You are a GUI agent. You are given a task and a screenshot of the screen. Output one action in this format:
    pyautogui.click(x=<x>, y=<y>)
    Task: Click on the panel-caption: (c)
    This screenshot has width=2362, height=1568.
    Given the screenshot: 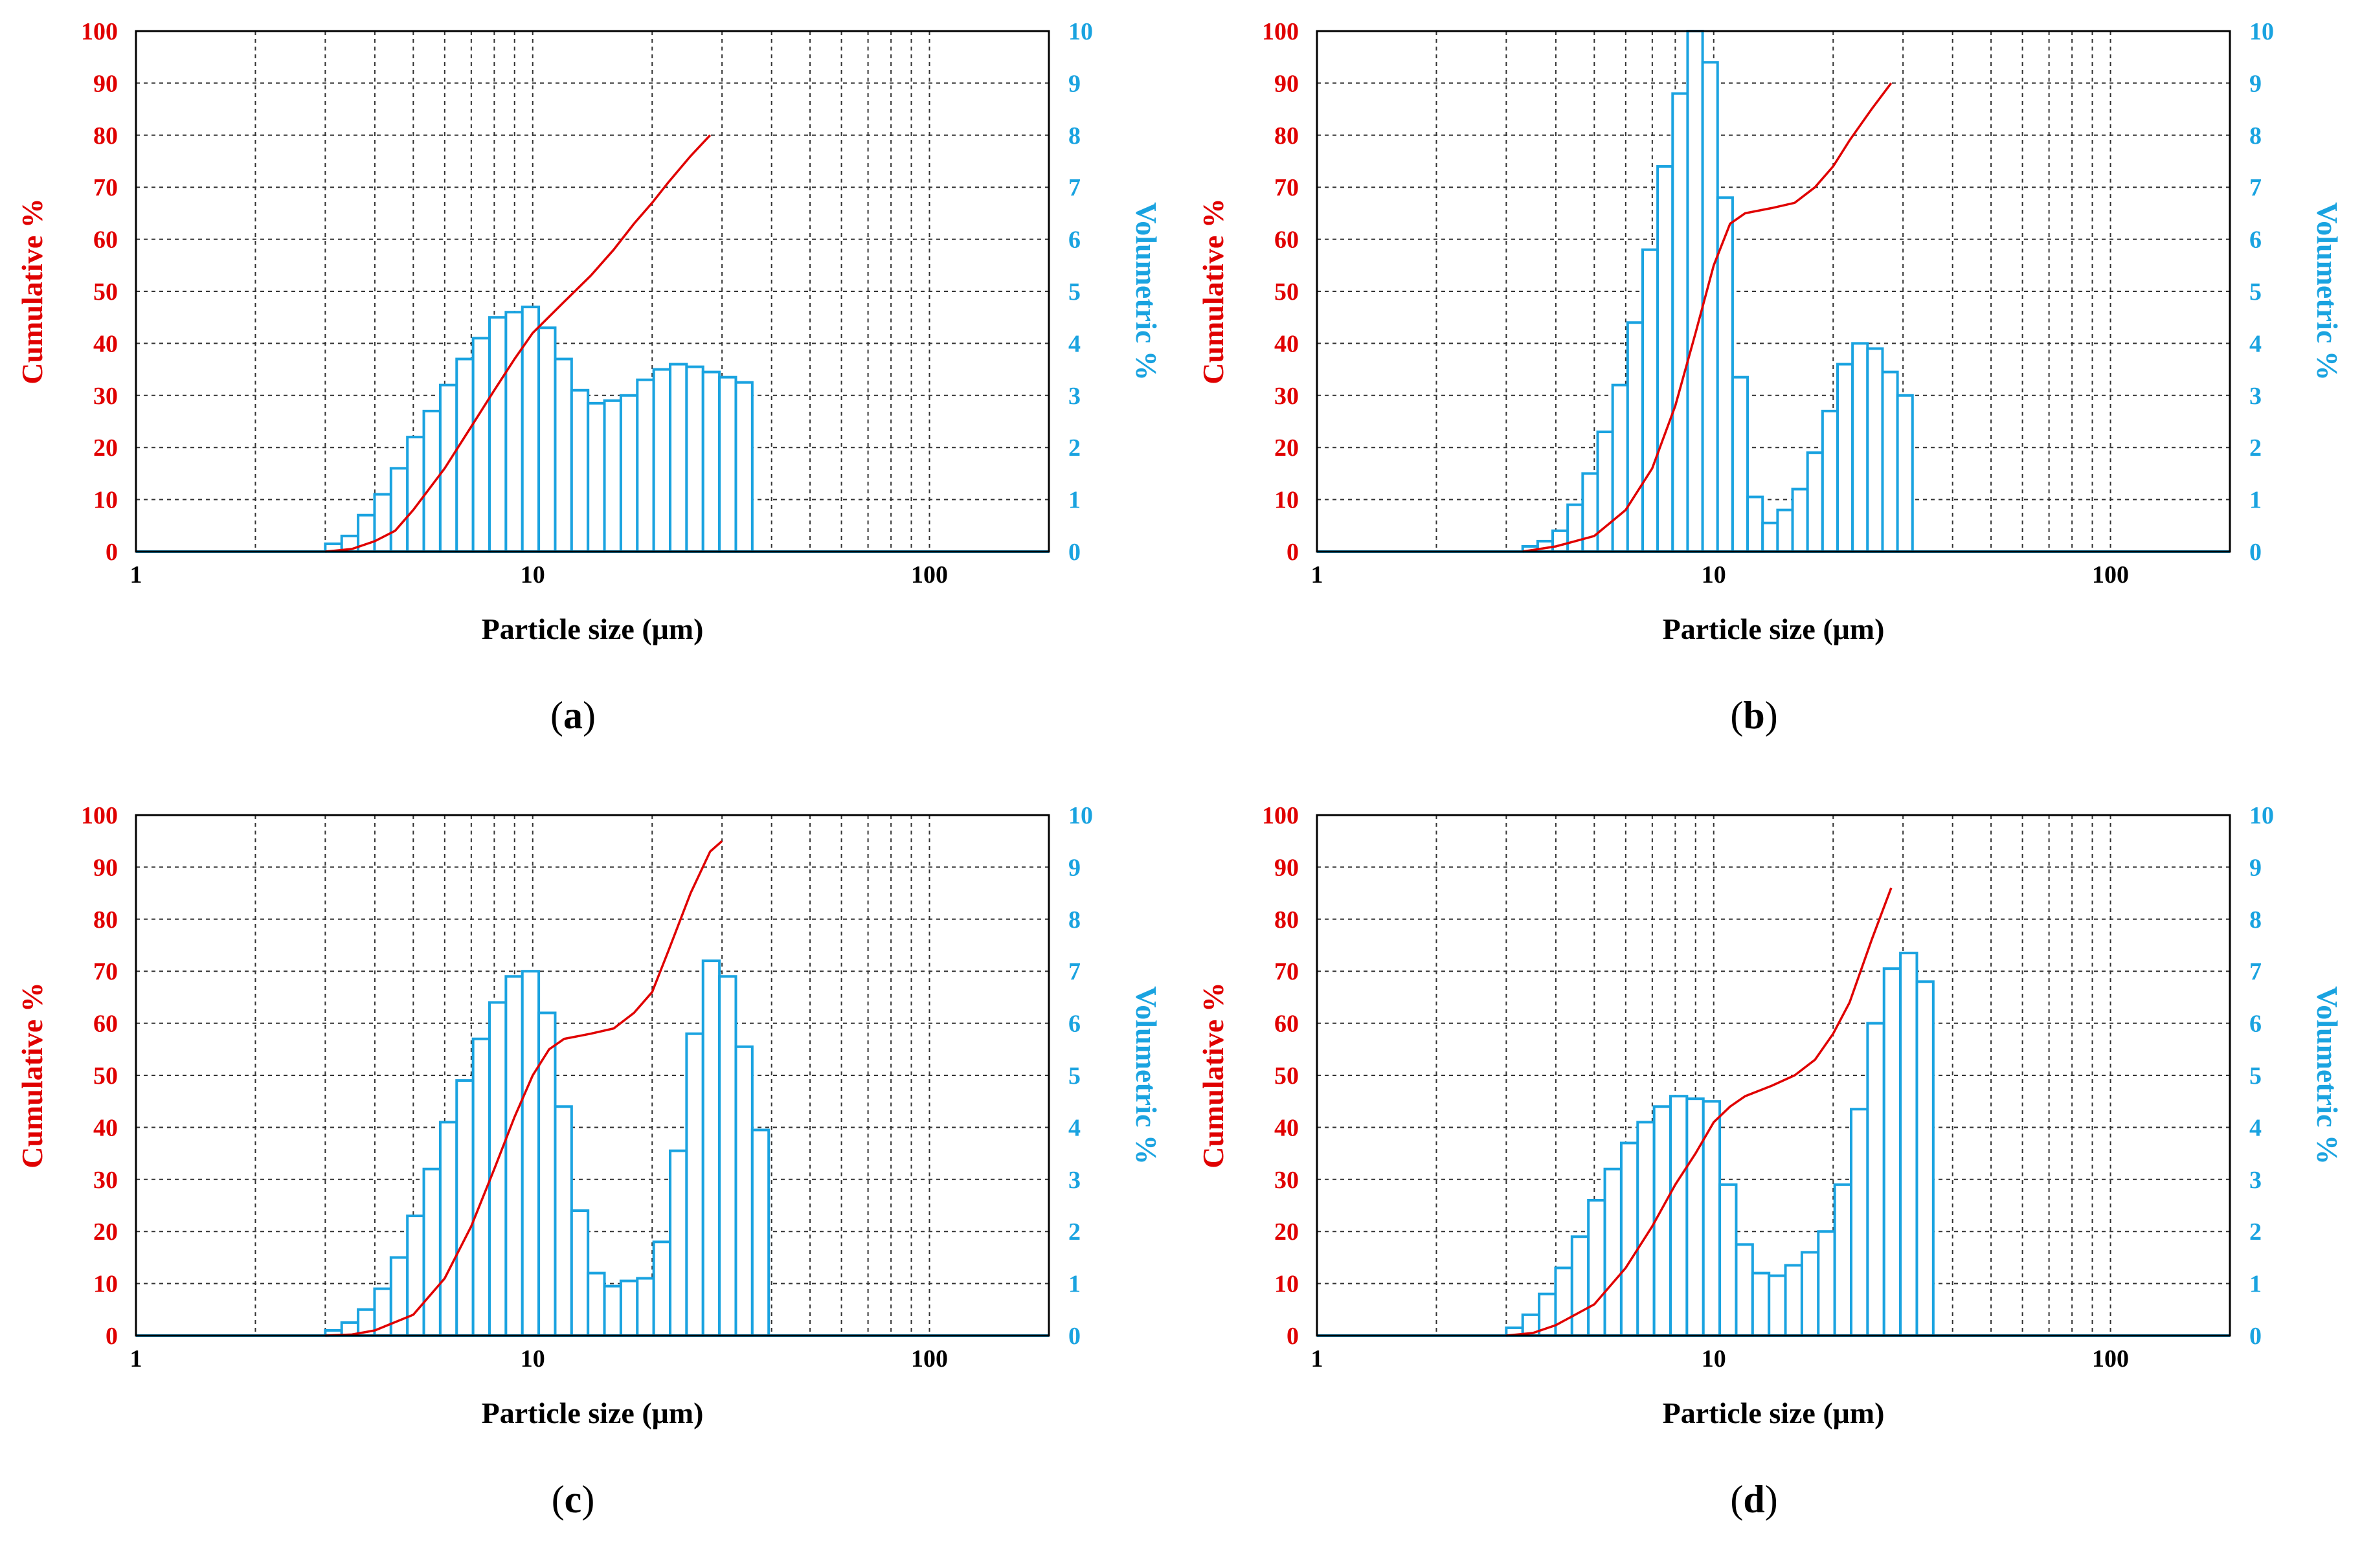 What is the action you would take?
    pyautogui.click(x=573, y=1499)
    